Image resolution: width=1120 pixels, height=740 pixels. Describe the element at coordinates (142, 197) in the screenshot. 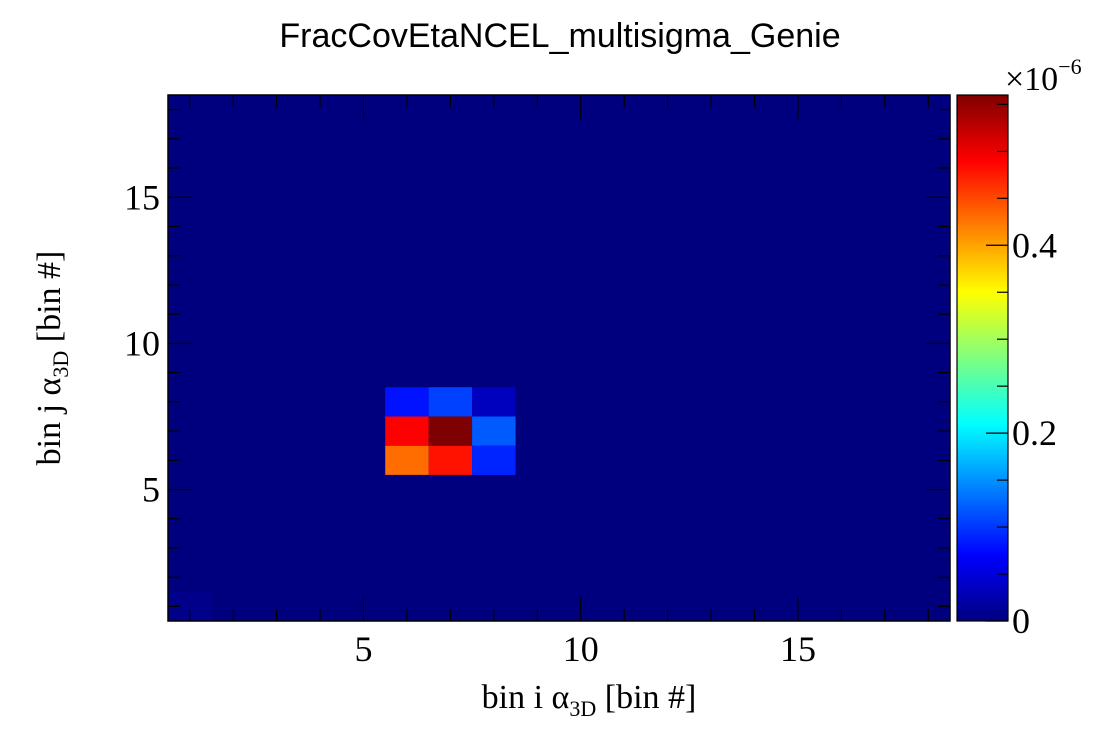

I see `y-tick-label: 15` at that location.